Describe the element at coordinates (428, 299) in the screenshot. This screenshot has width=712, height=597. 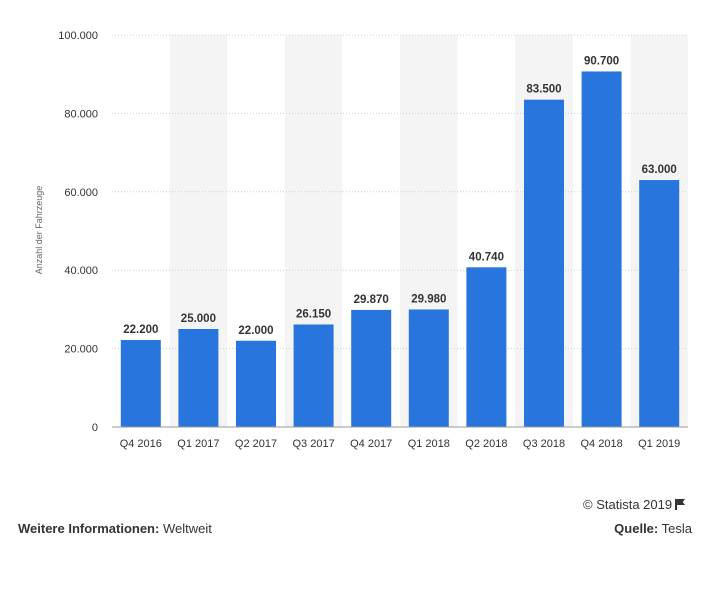
I see `data-label: 29.980` at that location.